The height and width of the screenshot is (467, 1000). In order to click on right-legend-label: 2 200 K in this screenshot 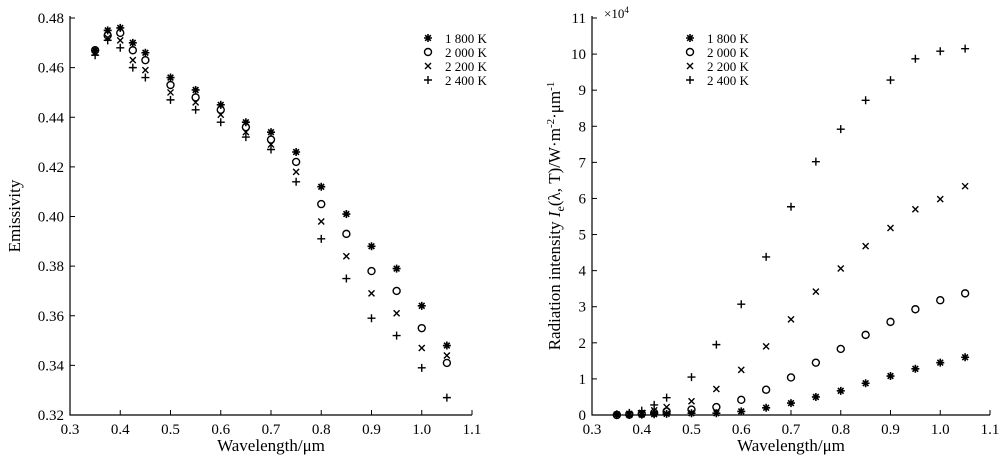, I will do `click(728, 66)`.